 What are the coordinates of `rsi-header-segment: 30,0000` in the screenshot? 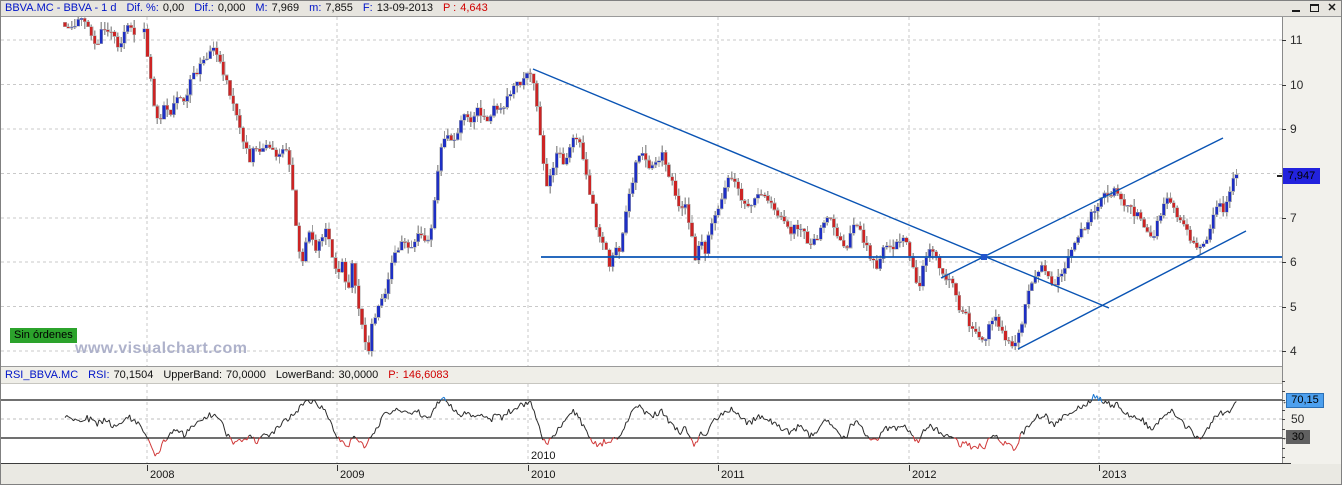 It's located at (358, 375).